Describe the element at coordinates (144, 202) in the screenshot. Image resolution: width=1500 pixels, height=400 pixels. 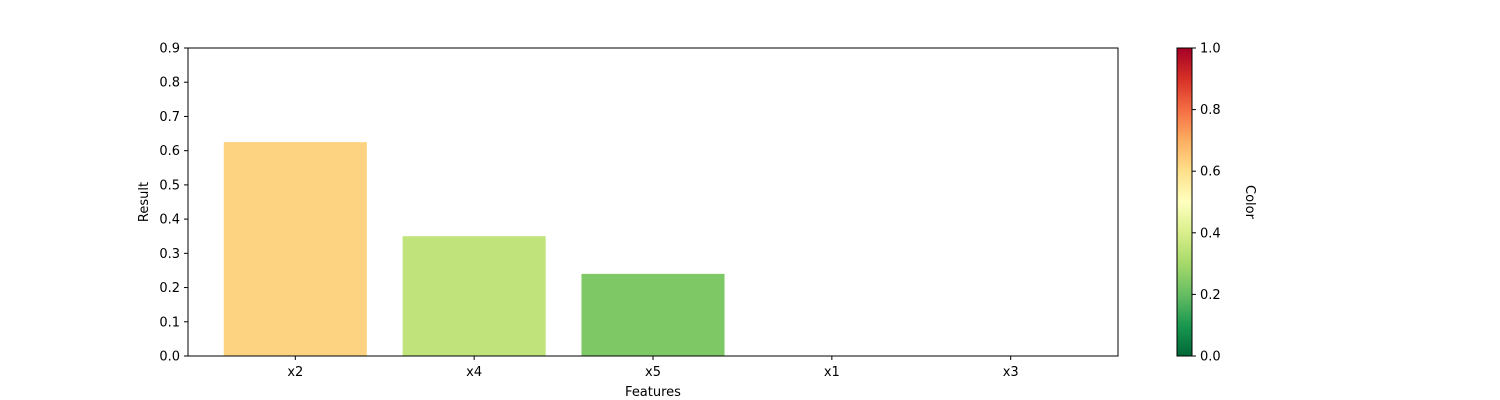
I see `y-axis-label: Result` at that location.